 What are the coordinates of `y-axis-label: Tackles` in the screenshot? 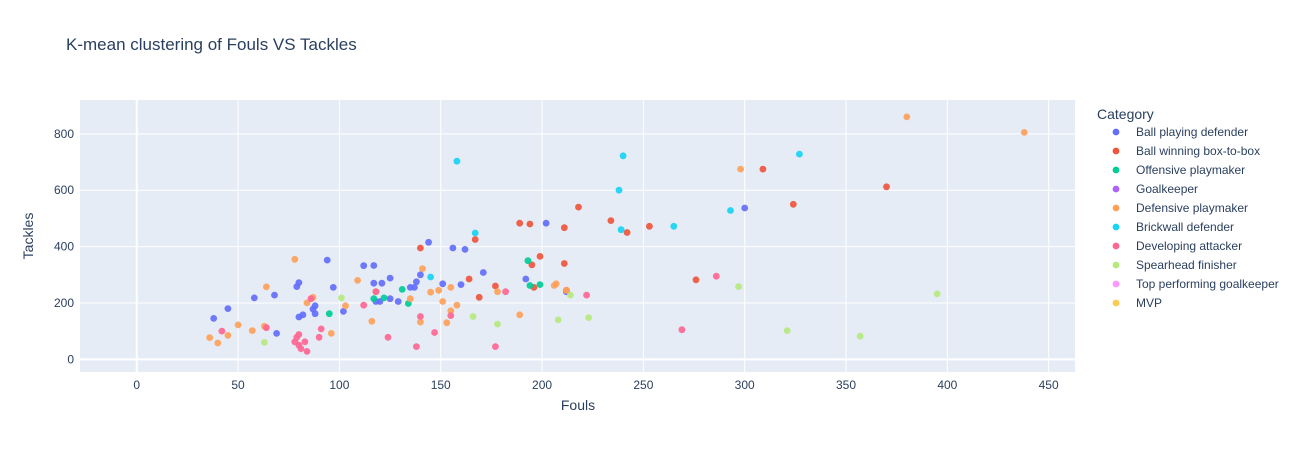 It's located at (28, 236).